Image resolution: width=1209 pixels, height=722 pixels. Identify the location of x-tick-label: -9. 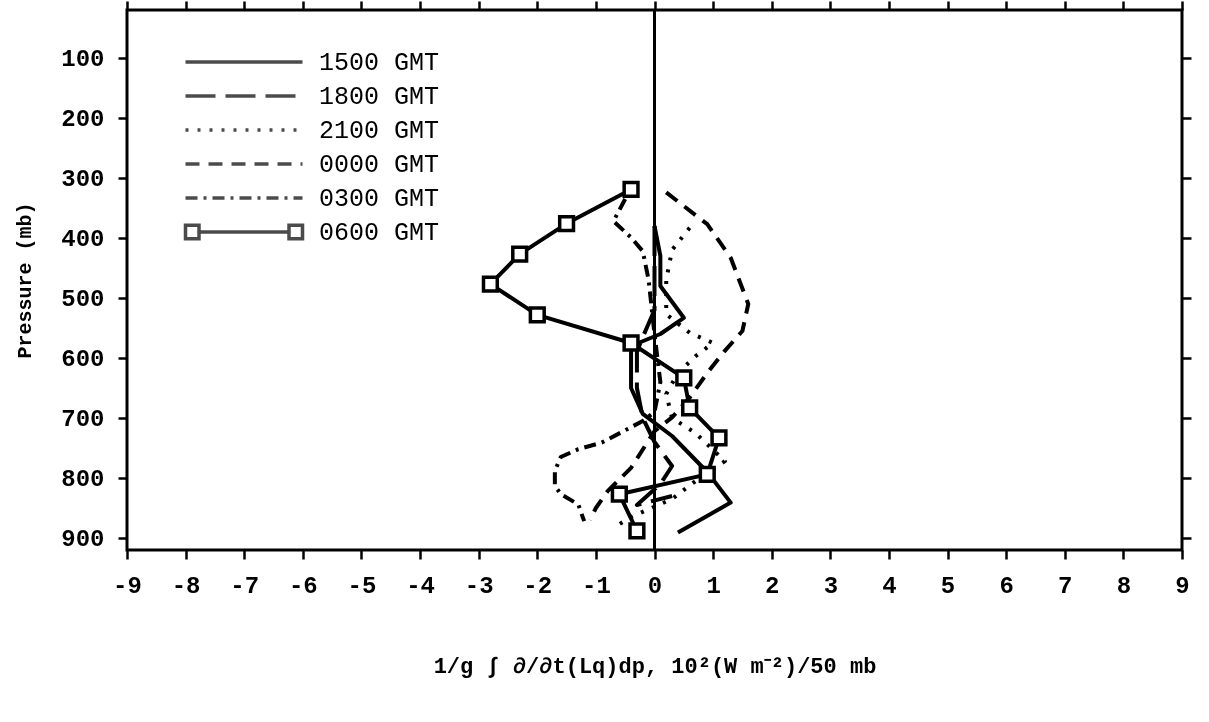
(127, 586).